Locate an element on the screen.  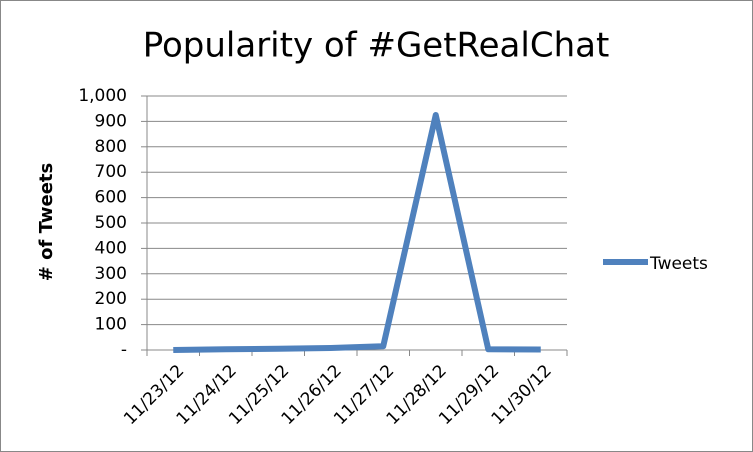
chart-title: Popularity of #GetRealChat is located at coordinates (376, 46).